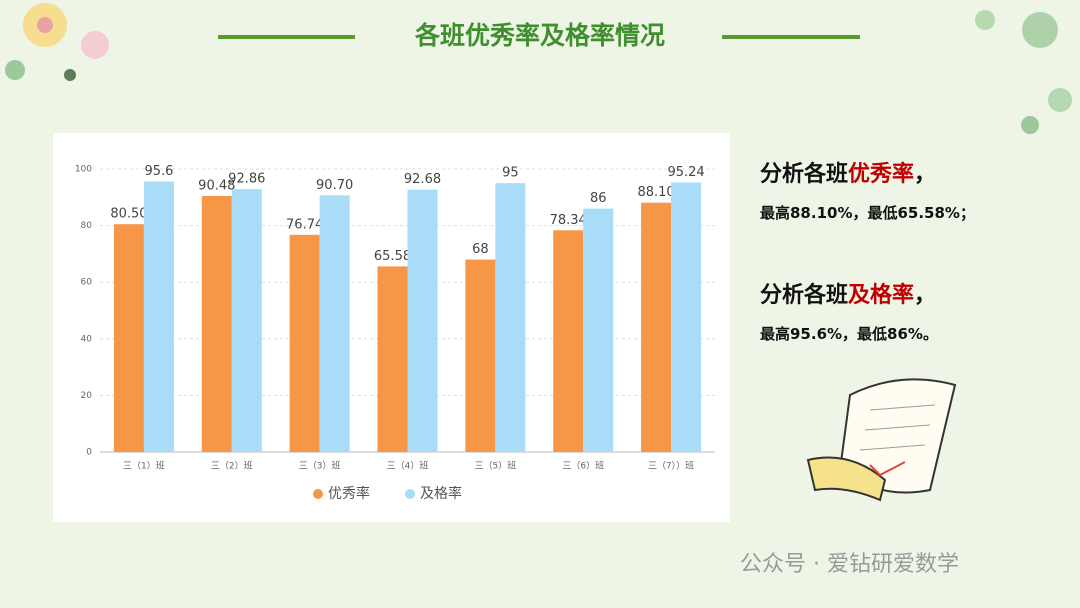 This screenshot has height=608, width=1080. What do you see at coordinates (87, 226) in the screenshot?
I see `y-tick-label: 80` at bounding box center [87, 226].